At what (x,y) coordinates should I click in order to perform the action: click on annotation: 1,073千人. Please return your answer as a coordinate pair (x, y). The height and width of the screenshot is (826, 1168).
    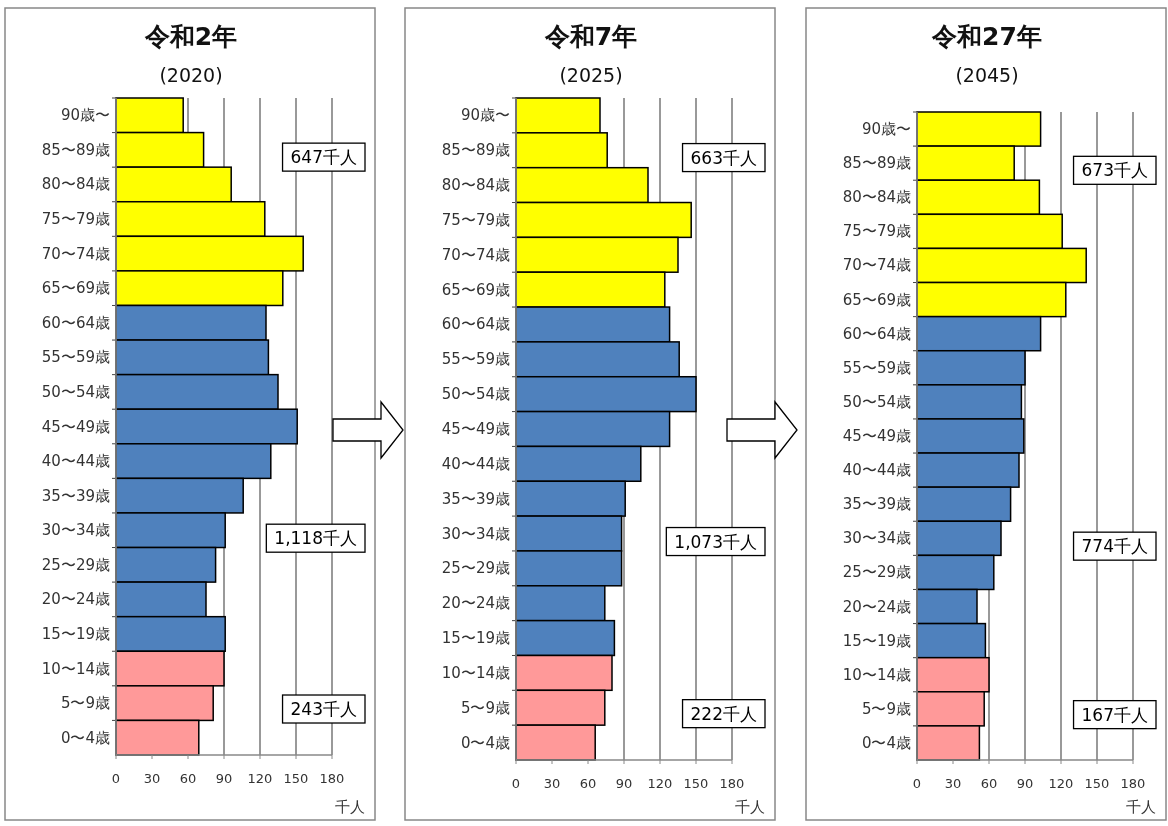
    Looking at the image, I should click on (715, 541).